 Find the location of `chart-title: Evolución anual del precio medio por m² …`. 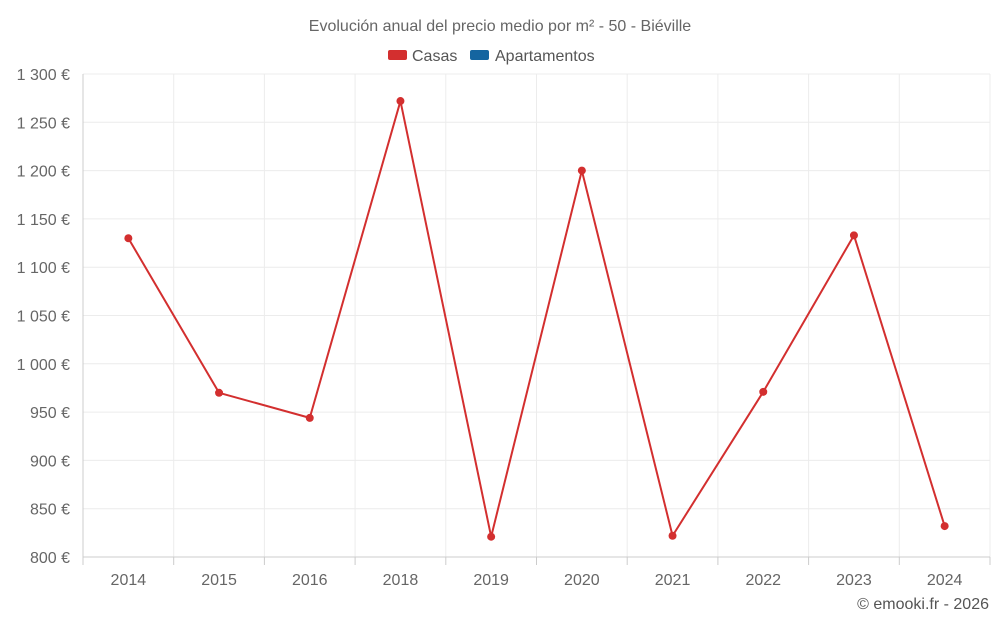

chart-title: Evolución anual del precio medio por m² … is located at coordinates (500, 26).